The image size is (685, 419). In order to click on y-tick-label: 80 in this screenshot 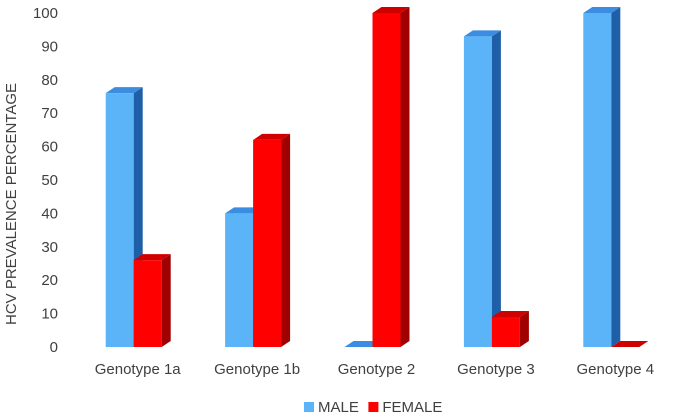, I will do `click(49, 80)`.